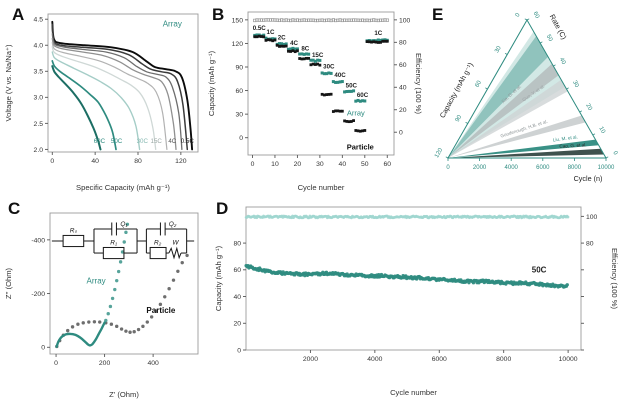  What do you see at coordinates (18, 14) in the screenshot?
I see `panel-label-a: A` at bounding box center [18, 14].